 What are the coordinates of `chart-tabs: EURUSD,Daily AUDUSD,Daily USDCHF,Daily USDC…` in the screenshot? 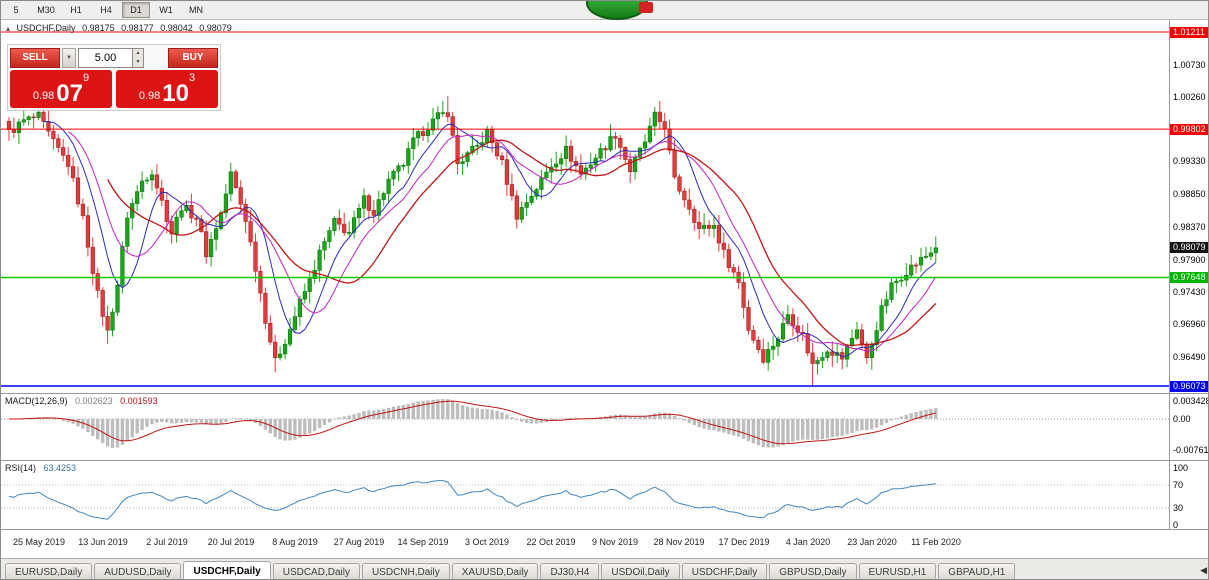 It's located at (511, 570).